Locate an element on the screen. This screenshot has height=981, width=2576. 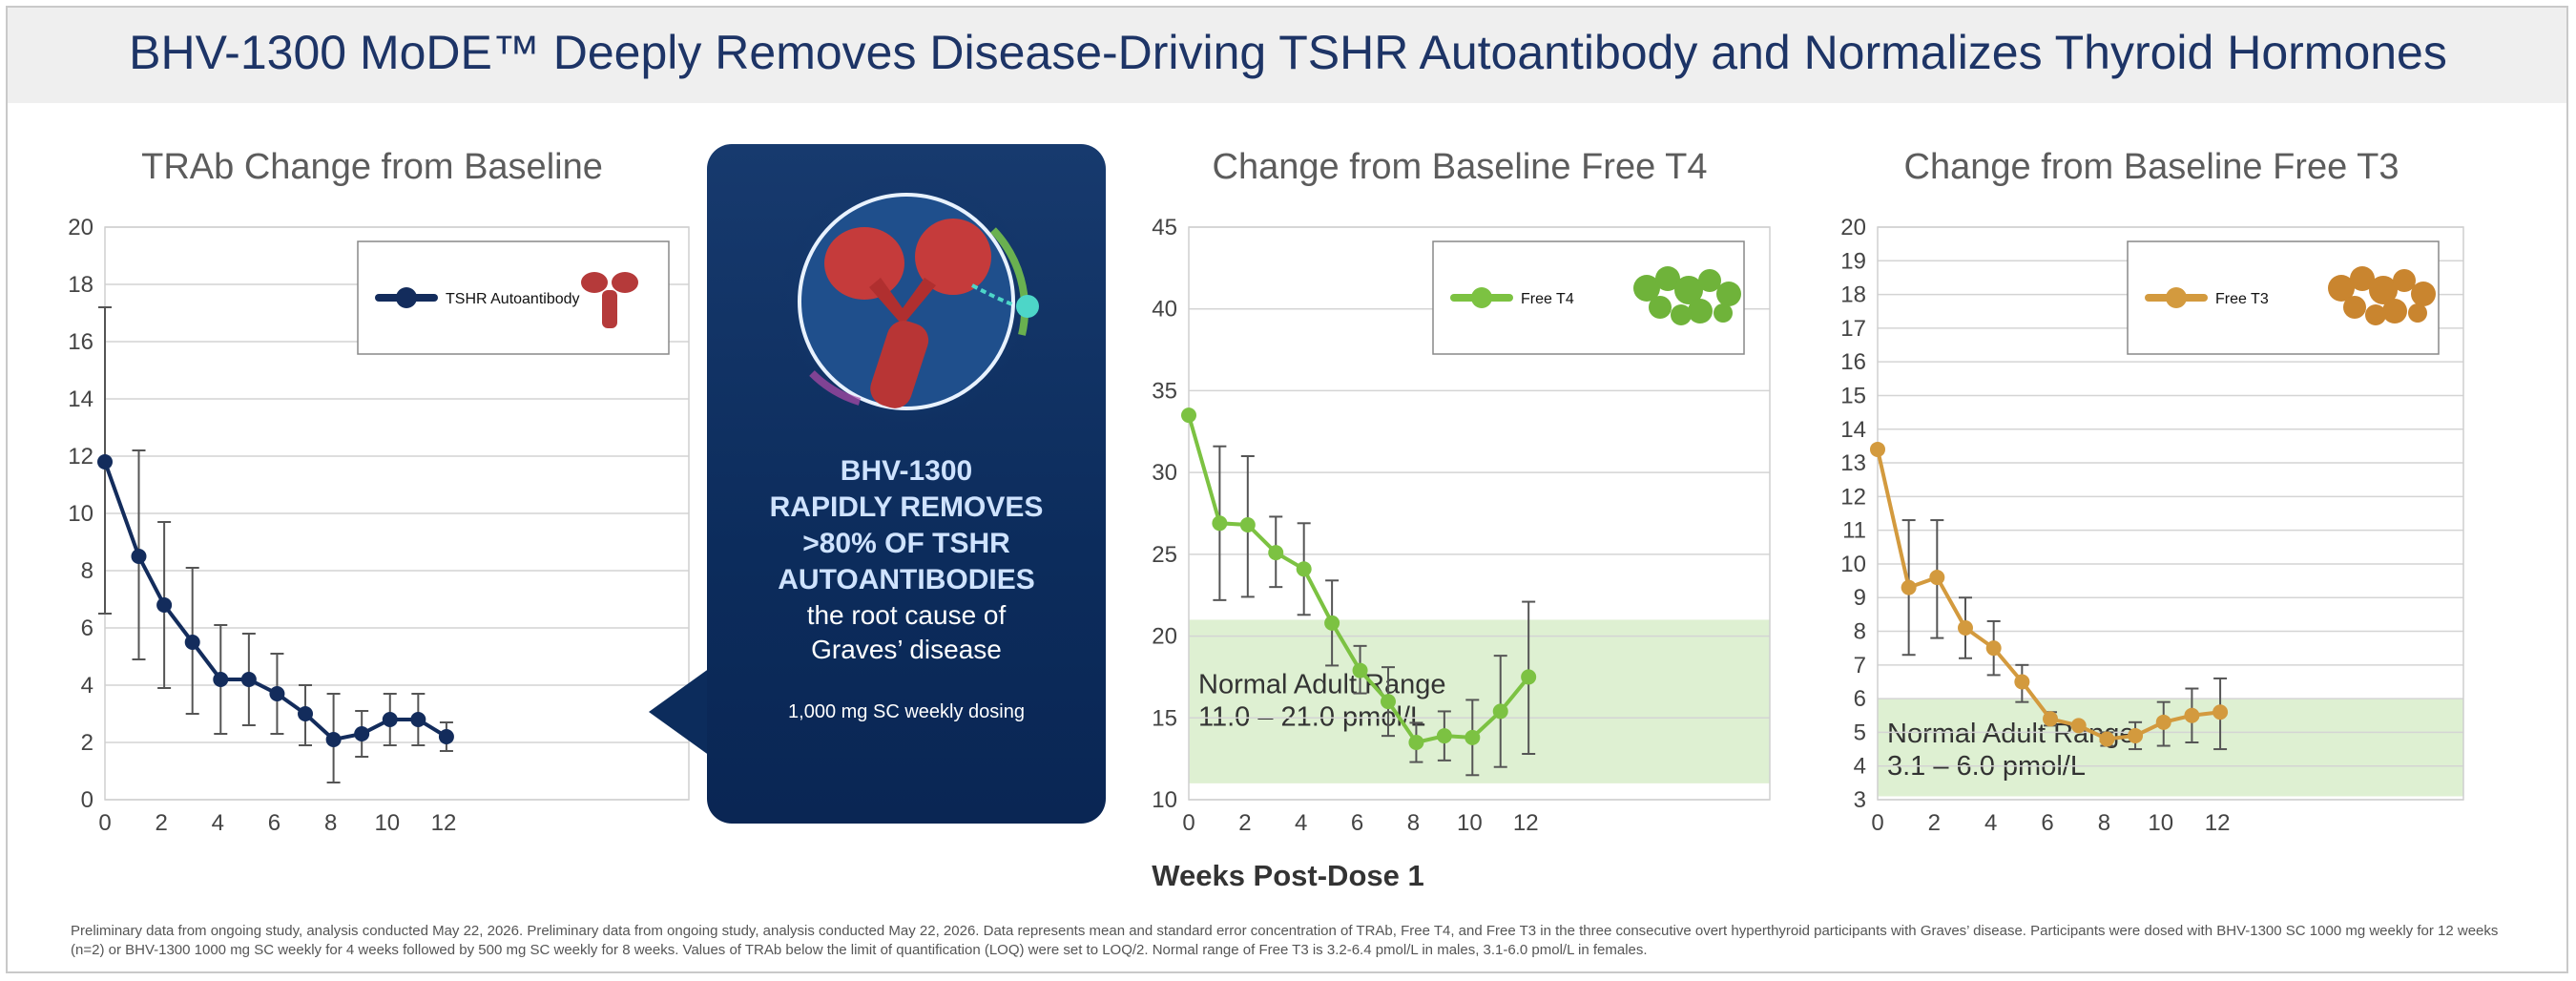
legend-swatch-marker is located at coordinates (406, 297).